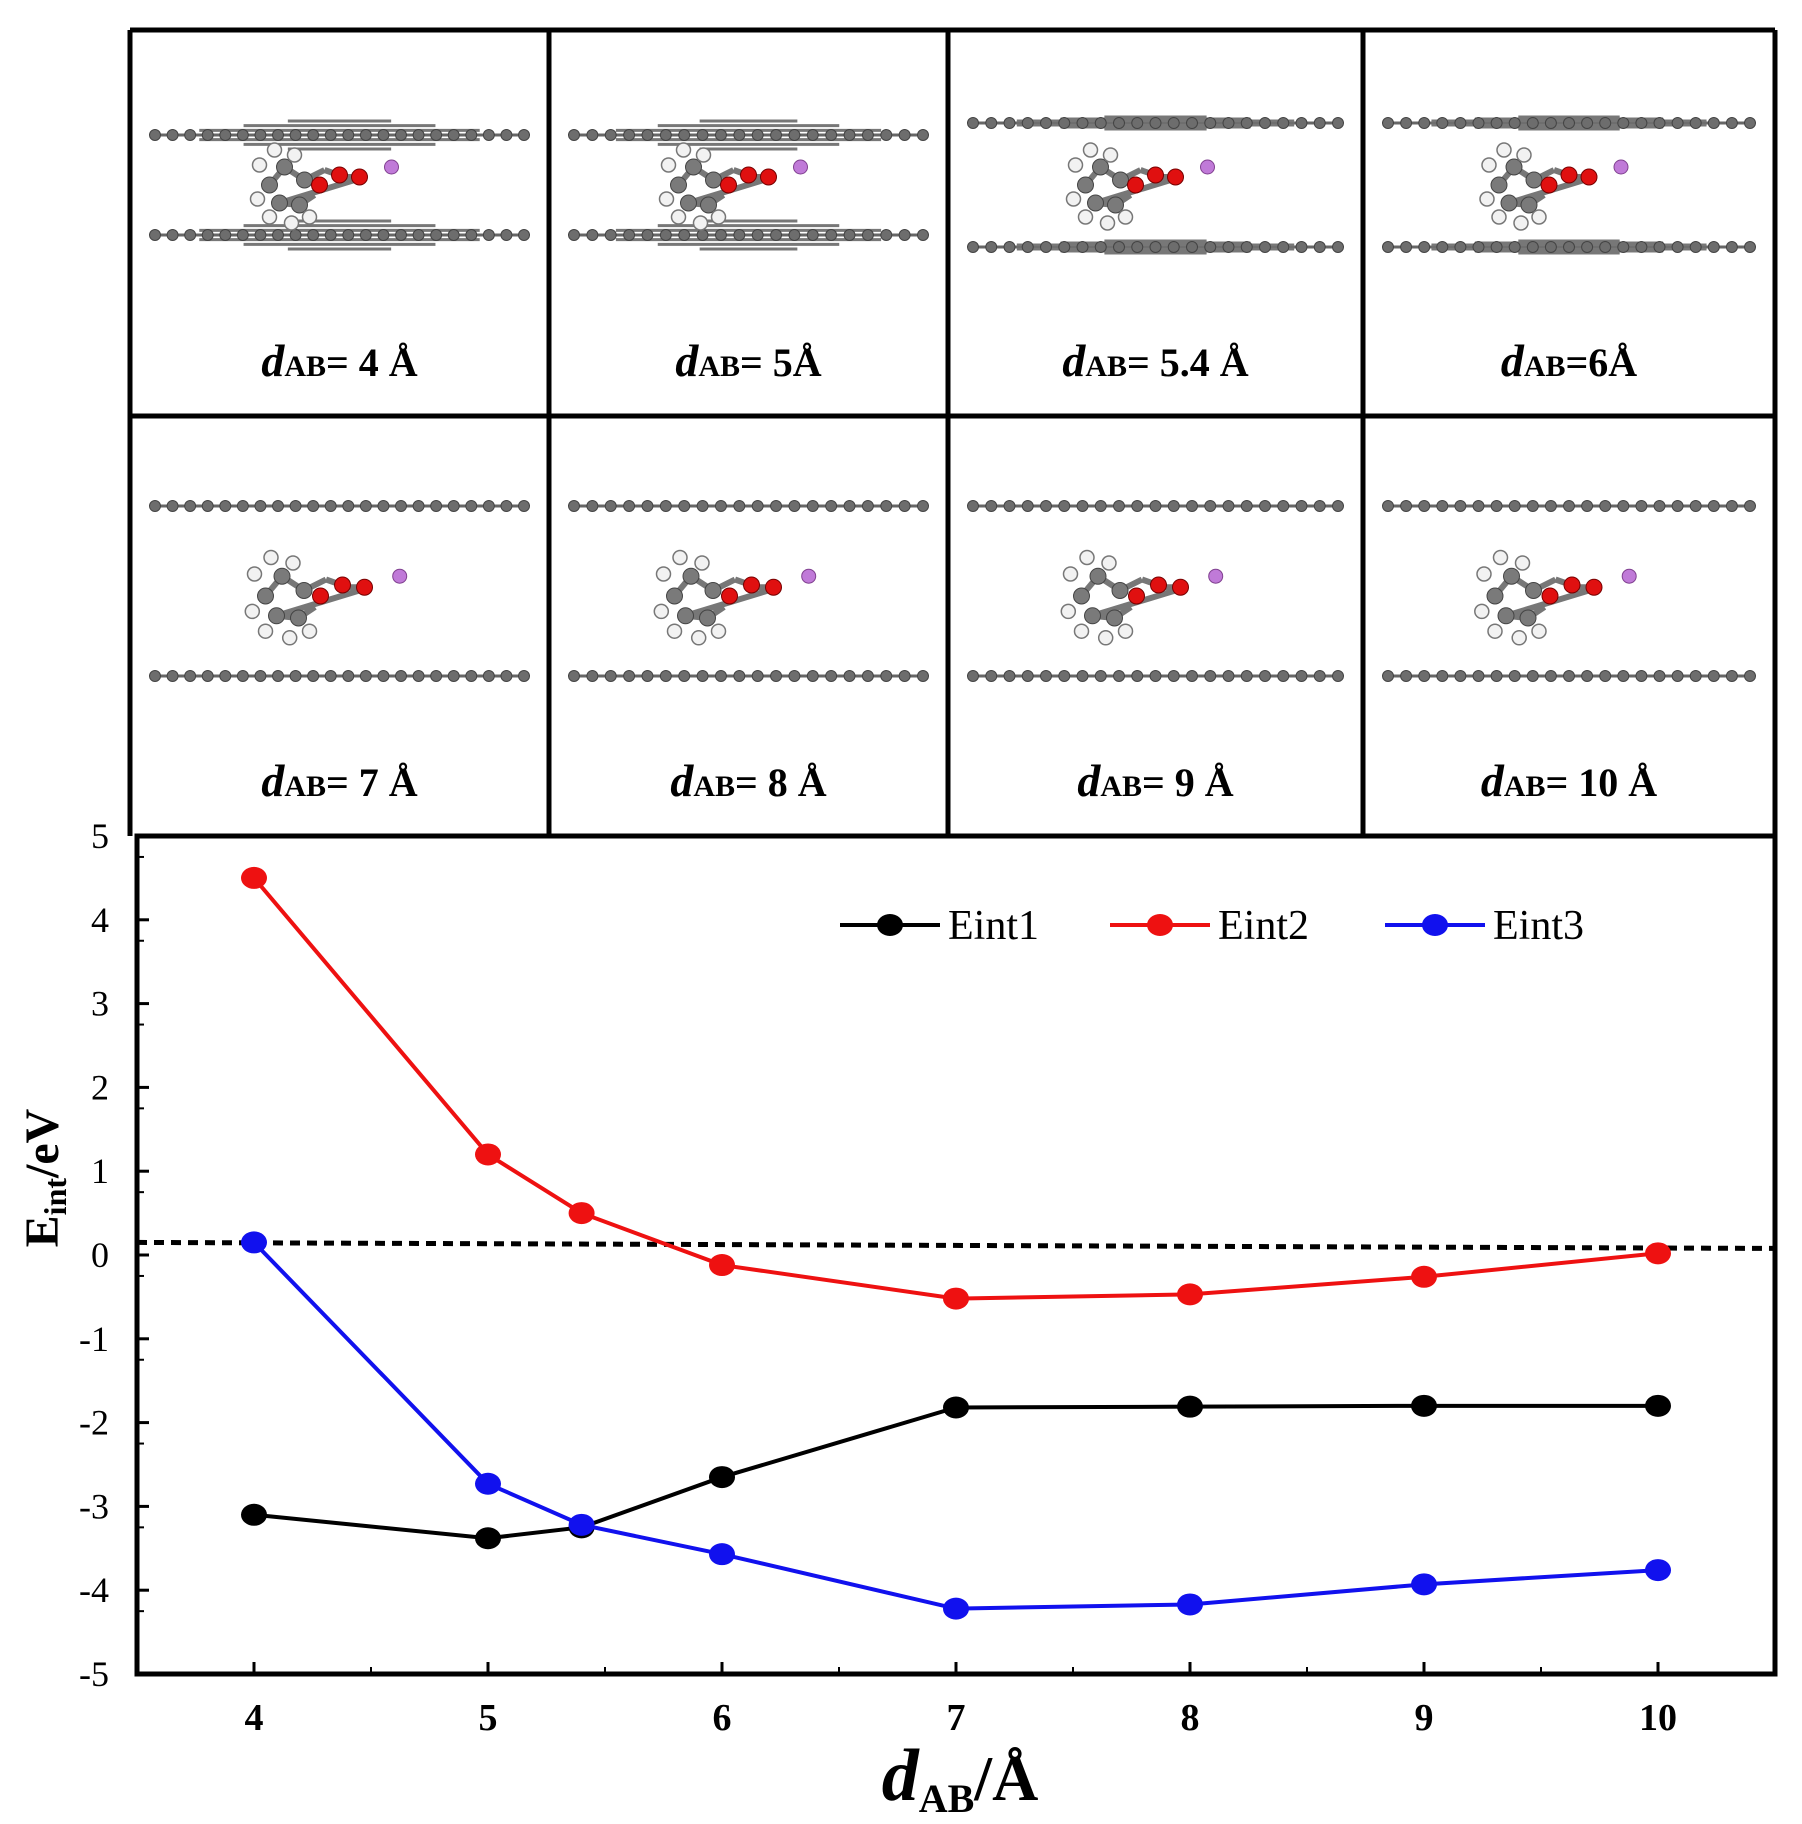 The image size is (1802, 1824). What do you see at coordinates (100, 1004) in the screenshot?
I see `y-tick-label: 3` at bounding box center [100, 1004].